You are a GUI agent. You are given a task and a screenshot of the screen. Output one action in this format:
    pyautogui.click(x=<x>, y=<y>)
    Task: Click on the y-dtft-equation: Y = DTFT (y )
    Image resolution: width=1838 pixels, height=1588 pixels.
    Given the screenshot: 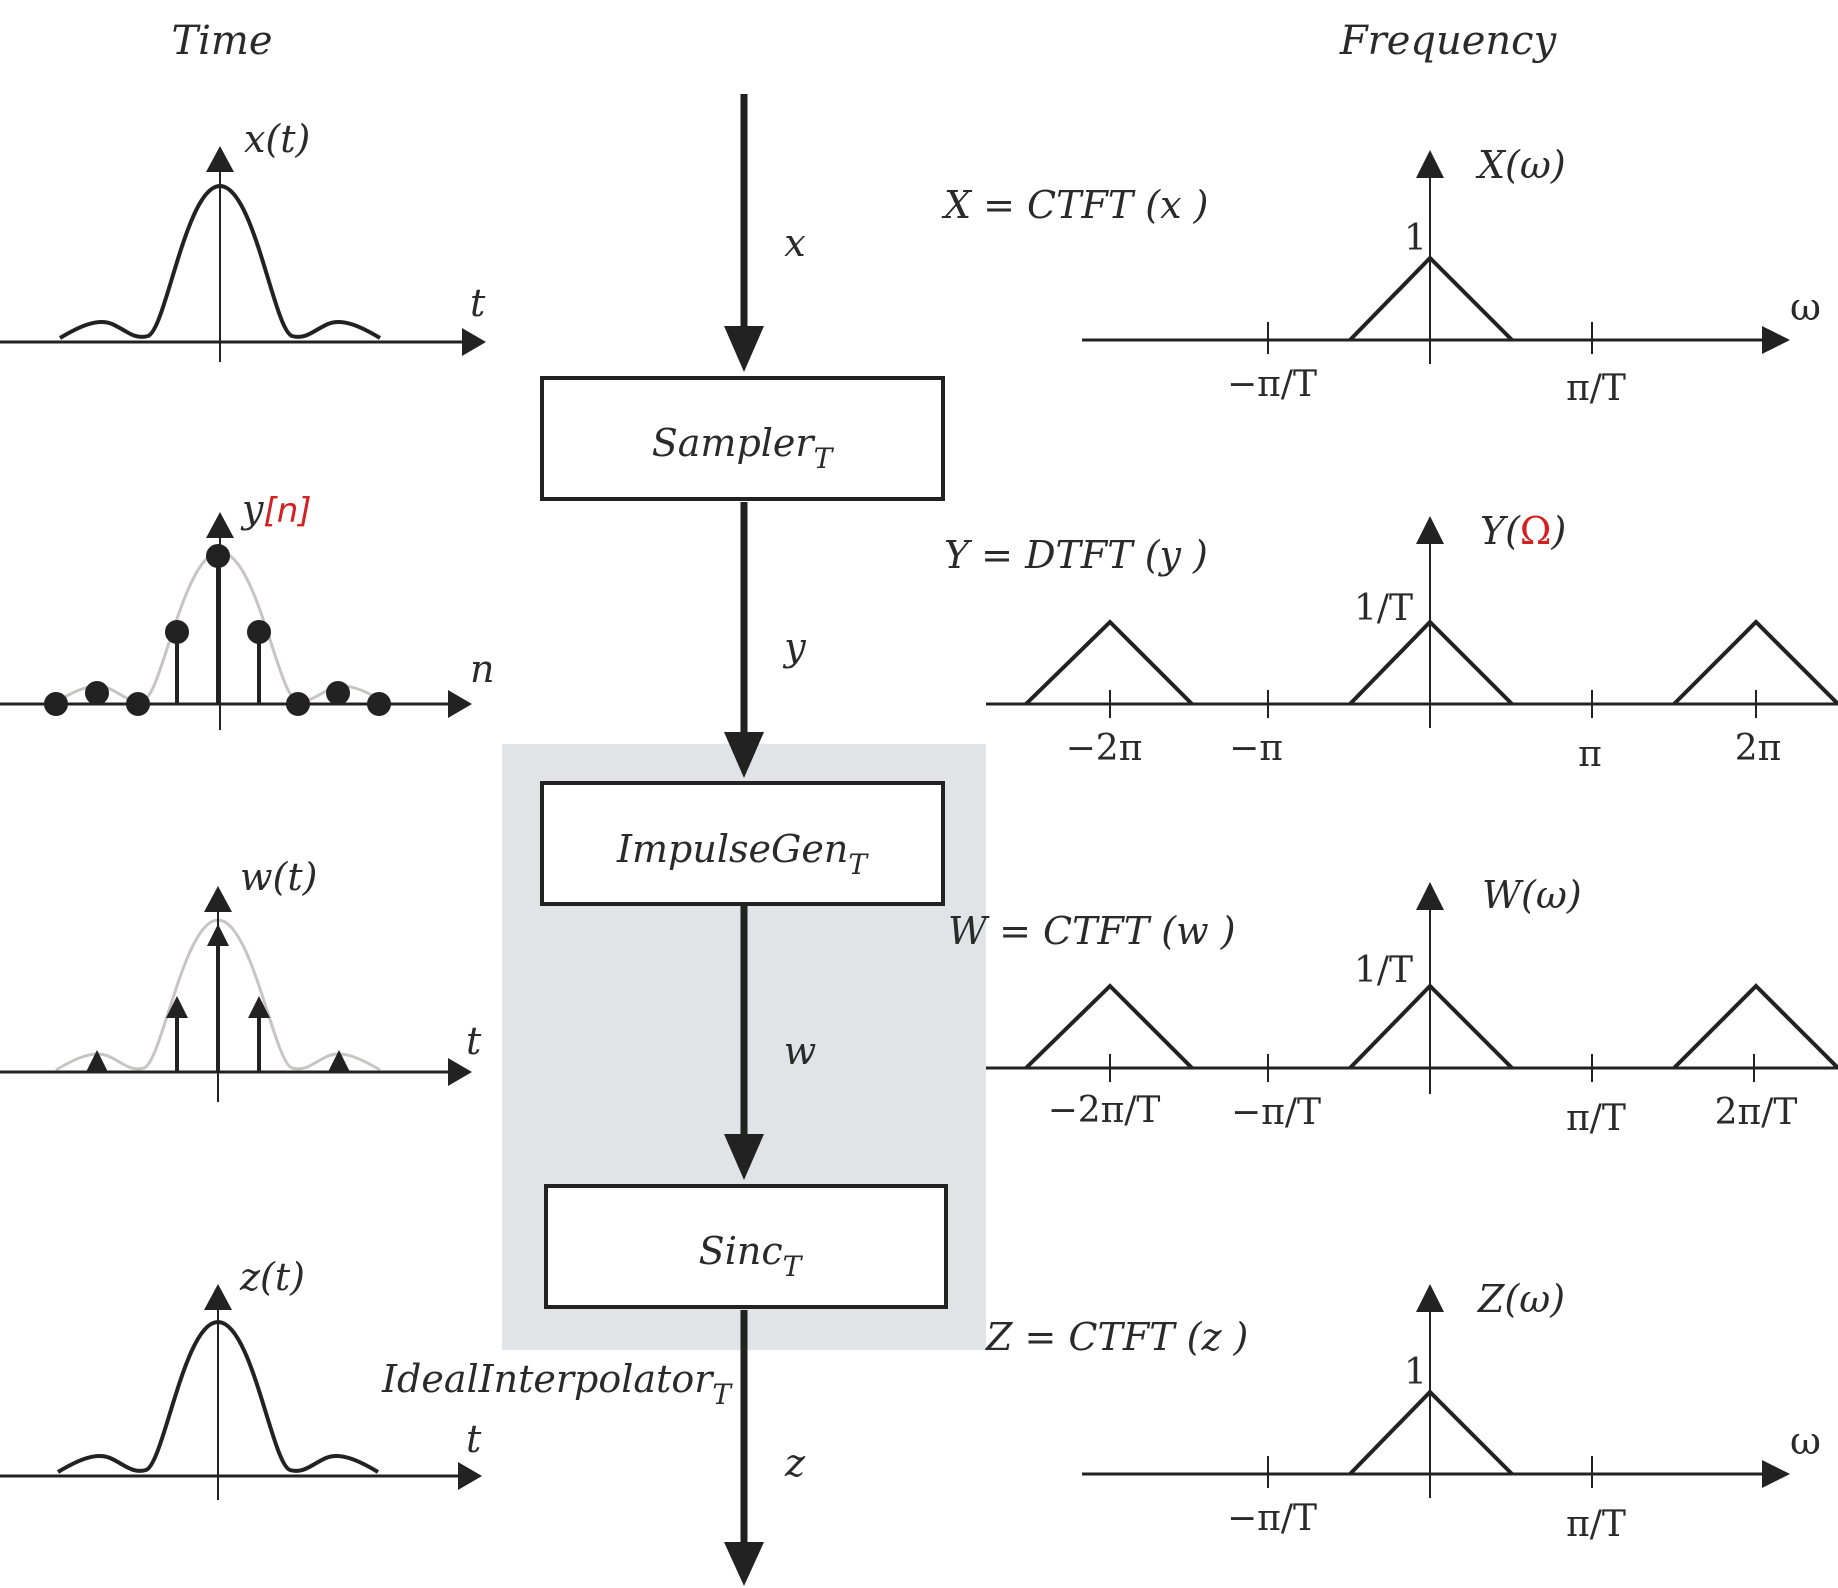 What is the action you would take?
    pyautogui.click(x=1076, y=555)
    